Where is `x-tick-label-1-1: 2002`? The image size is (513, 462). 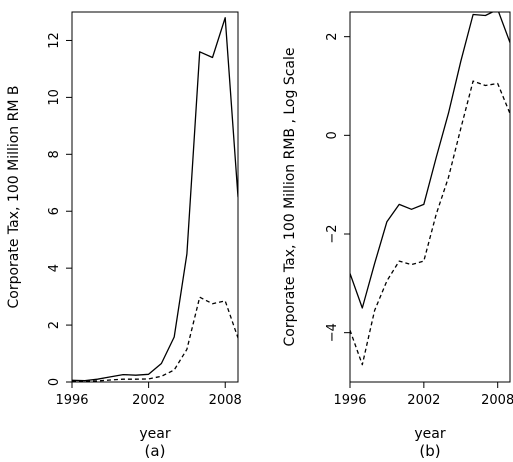
x-tick-label-1-1: 2002 is located at coordinates (148, 400).